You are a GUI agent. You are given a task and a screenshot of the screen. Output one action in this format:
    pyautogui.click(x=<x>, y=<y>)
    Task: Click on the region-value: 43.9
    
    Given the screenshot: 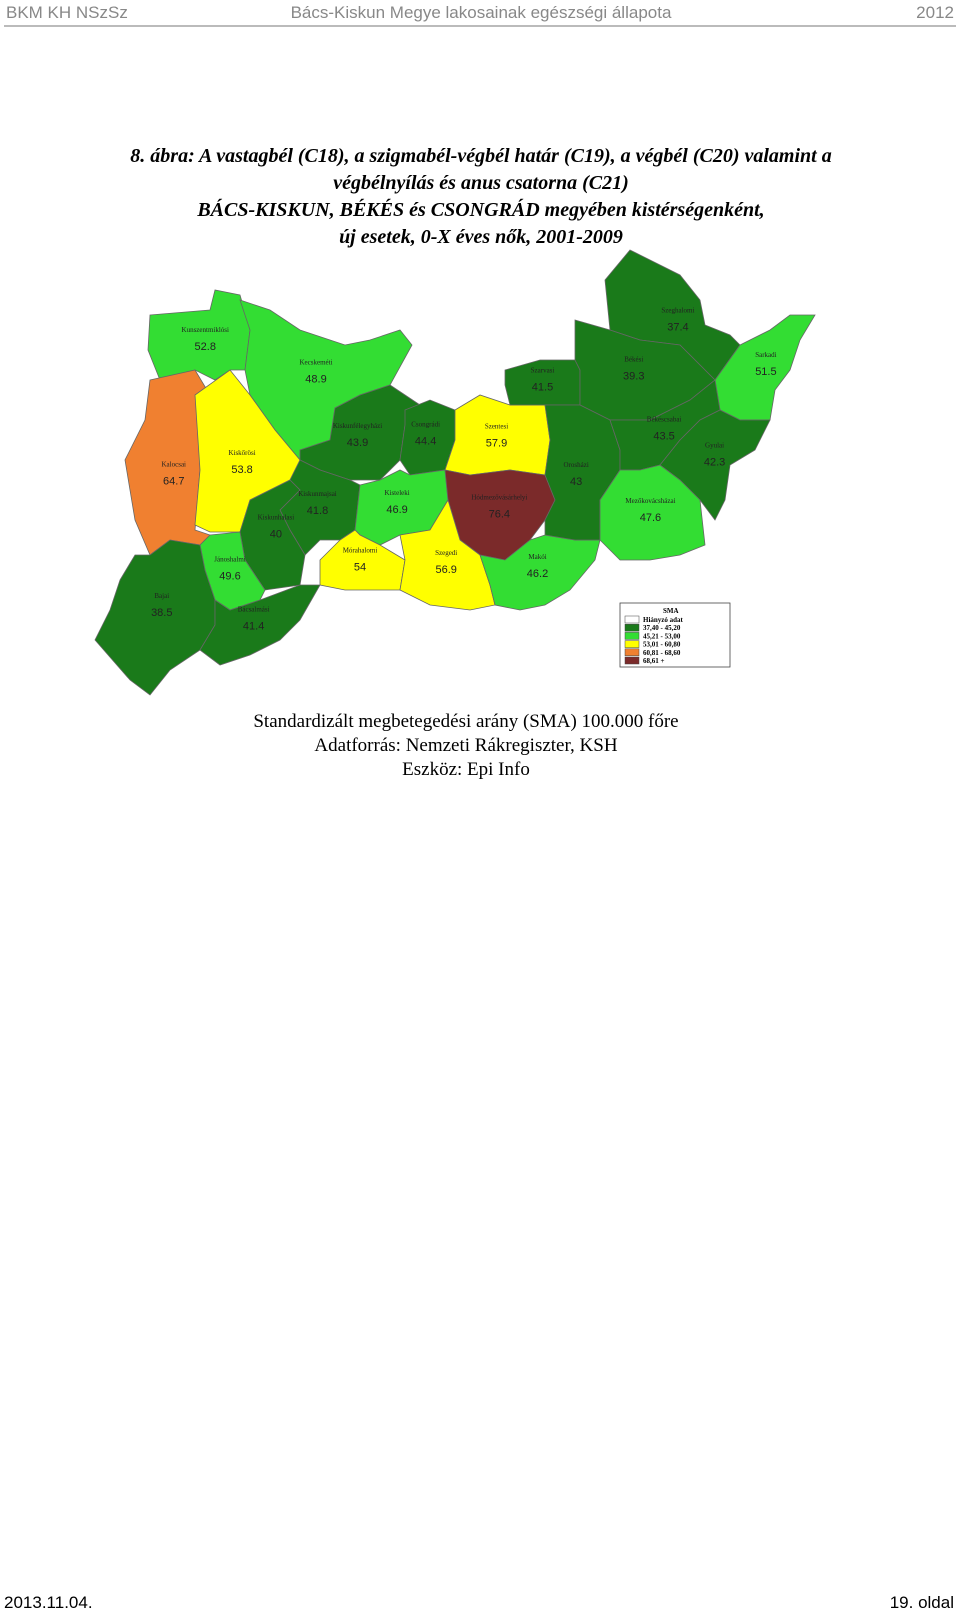 What is the action you would take?
    pyautogui.click(x=357, y=443)
    